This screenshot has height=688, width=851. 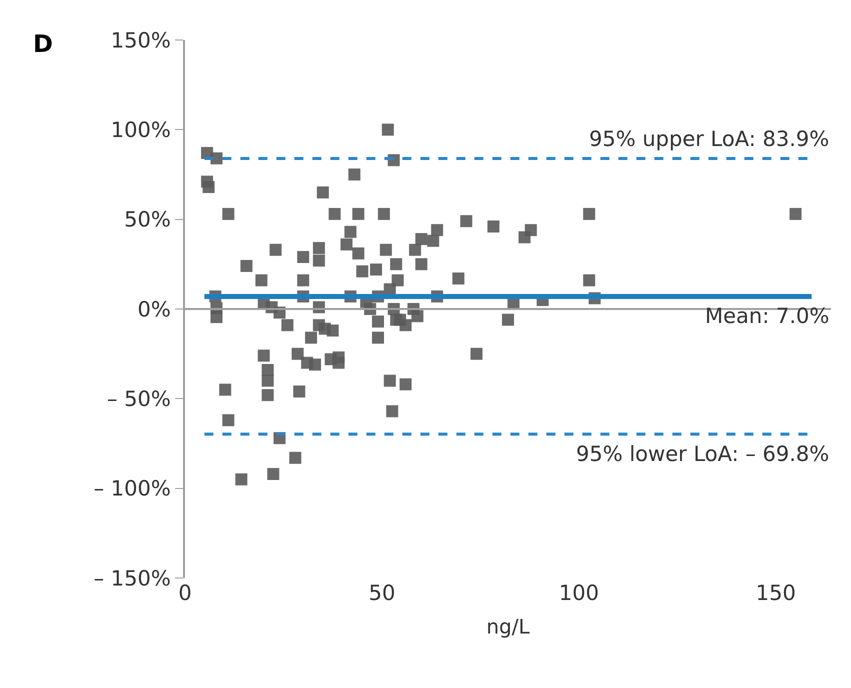 What do you see at coordinates (776, 593) in the screenshot?
I see `x-tick-label: 150` at bounding box center [776, 593].